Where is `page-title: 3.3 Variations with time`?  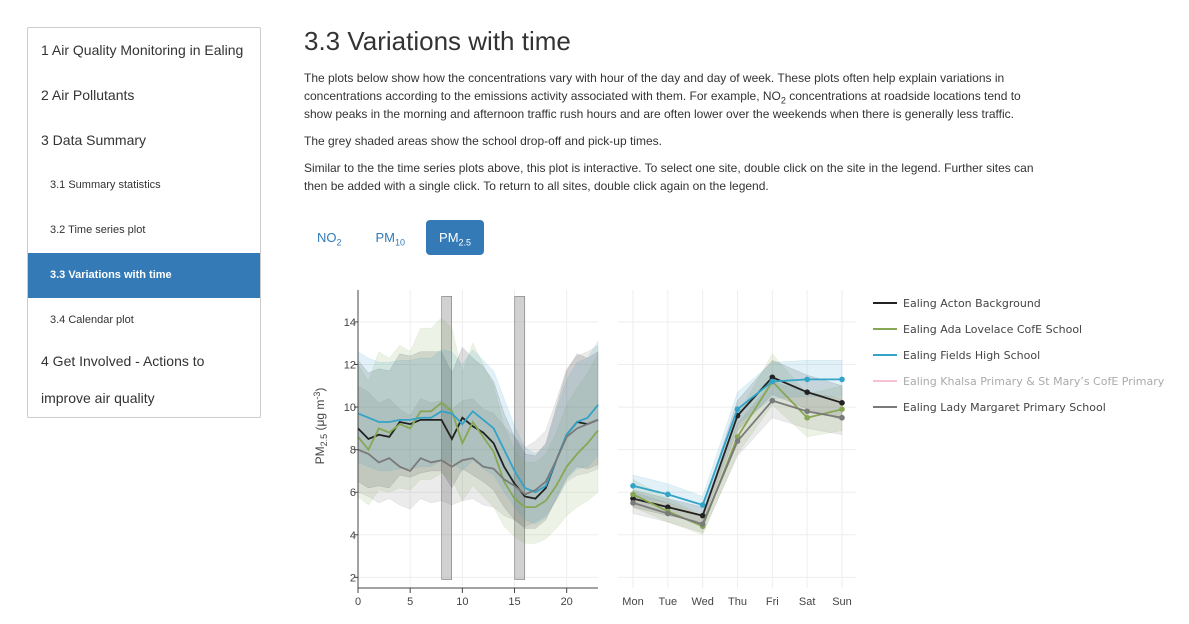
page-title: 3.3 Variations with time is located at coordinates (437, 41).